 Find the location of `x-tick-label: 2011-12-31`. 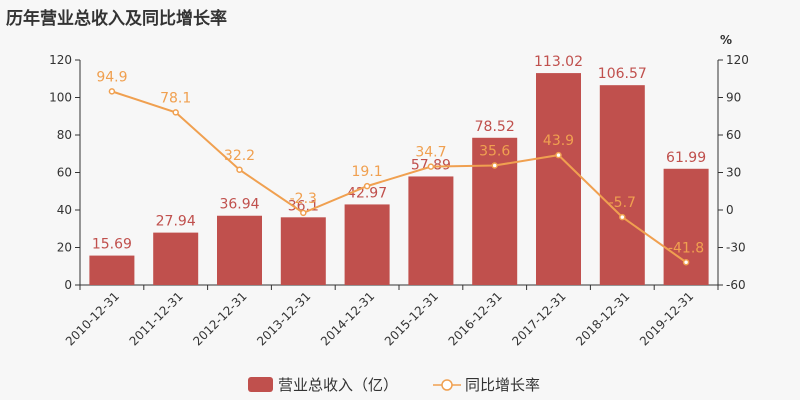

x-tick-label: 2011-12-31 is located at coordinates (156, 318).